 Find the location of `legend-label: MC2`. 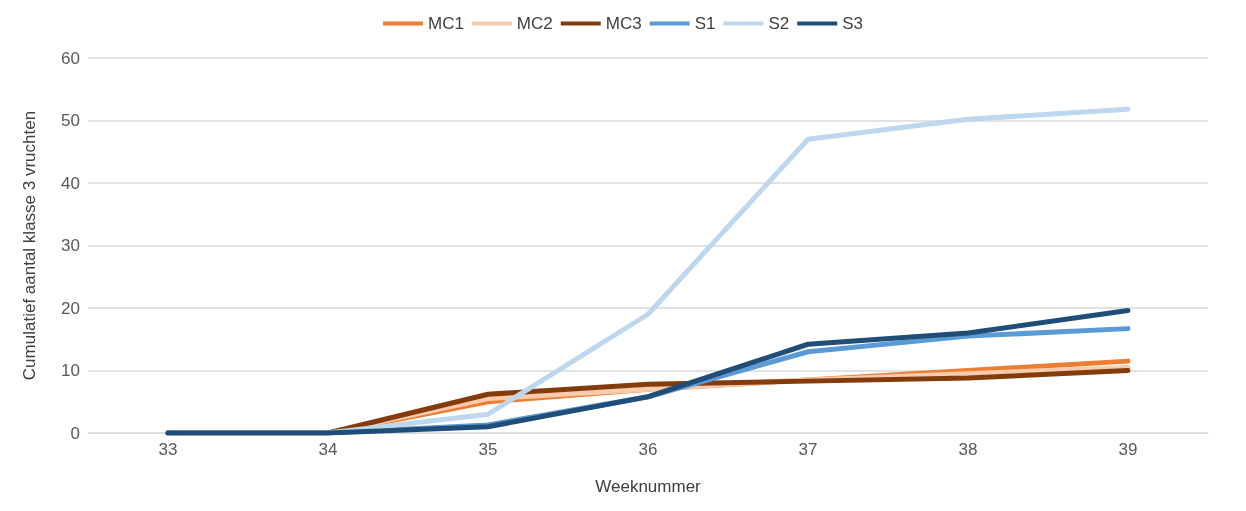

legend-label: MC2 is located at coordinates (534, 23).